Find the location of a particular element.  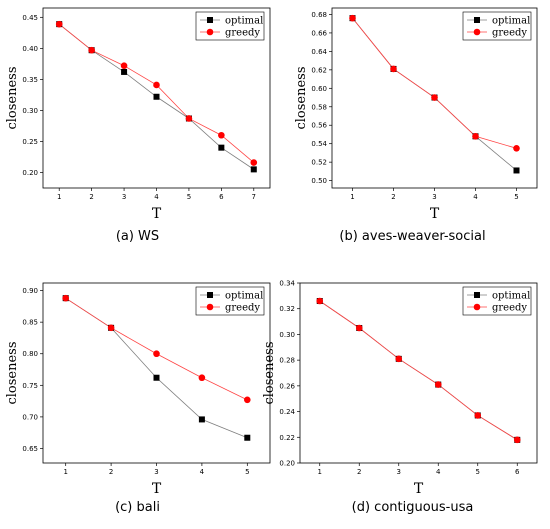

y-tick-label: 0.70 is located at coordinates (30, 417).